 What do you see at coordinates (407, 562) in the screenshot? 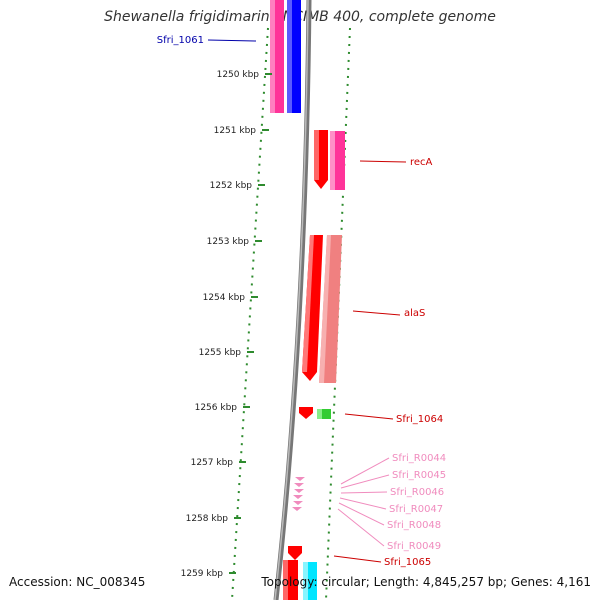
I see `gene-label-Sfri_1065: Sfri_1065` at bounding box center [407, 562].